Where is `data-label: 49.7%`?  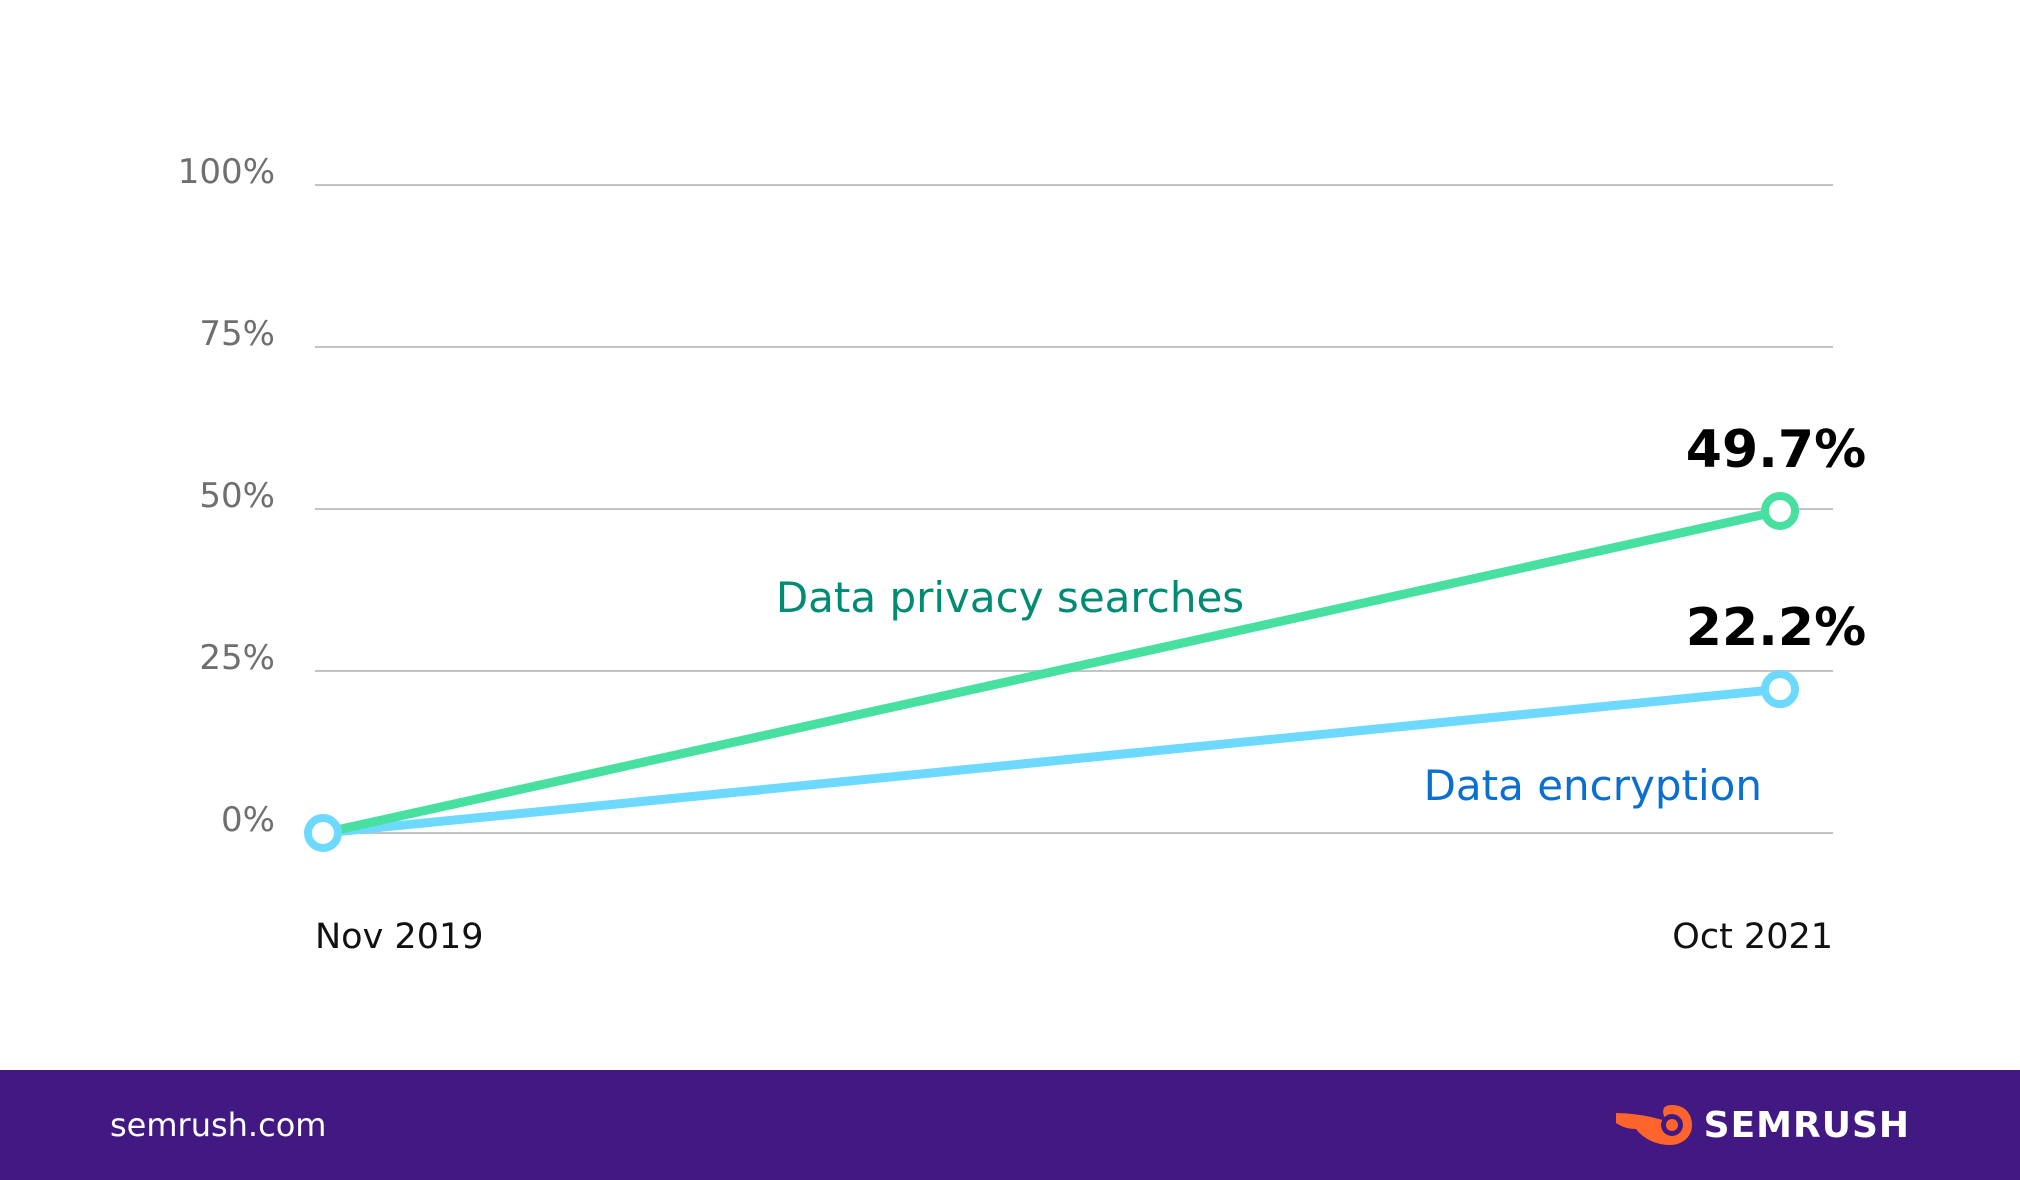 data-label: 49.7% is located at coordinates (1776, 450).